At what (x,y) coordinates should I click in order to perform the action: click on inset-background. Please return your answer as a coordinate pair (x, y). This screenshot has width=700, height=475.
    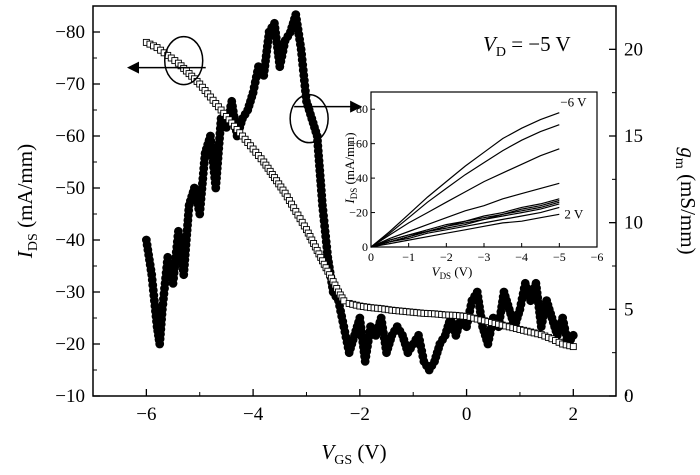
    Looking at the image, I should click on (481, 172).